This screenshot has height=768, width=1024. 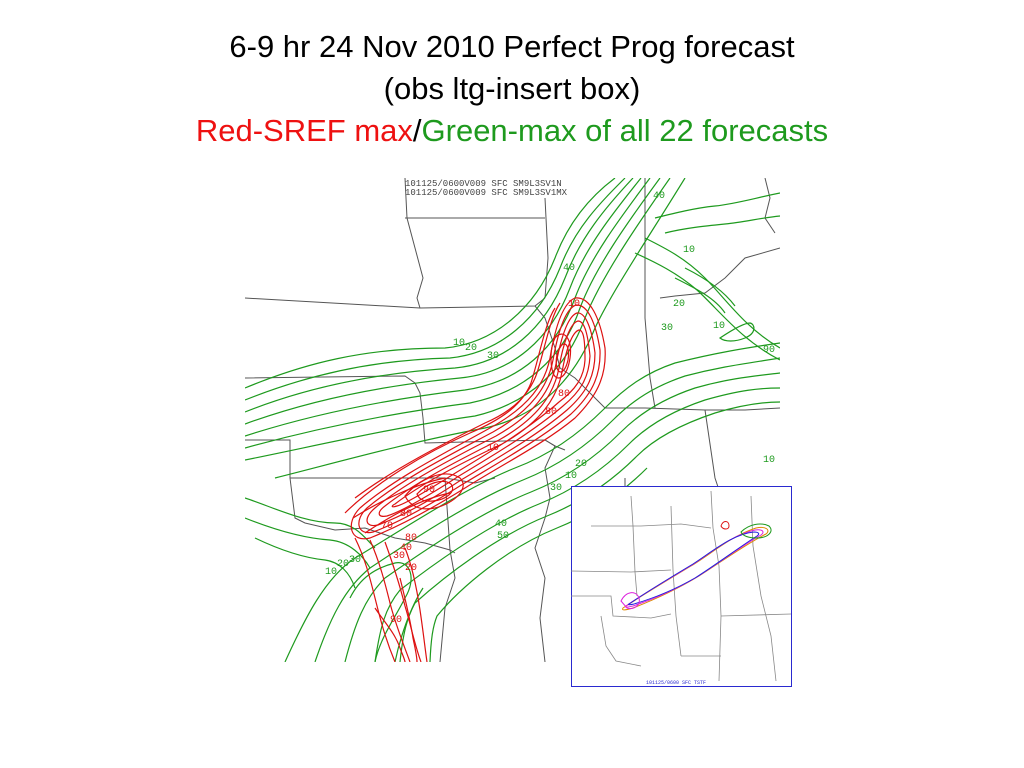 What do you see at coordinates (483, 184) in the screenshot?
I see `map-header-line-1: 101125/0600V009 SFC SM9L3SV1N` at bounding box center [483, 184].